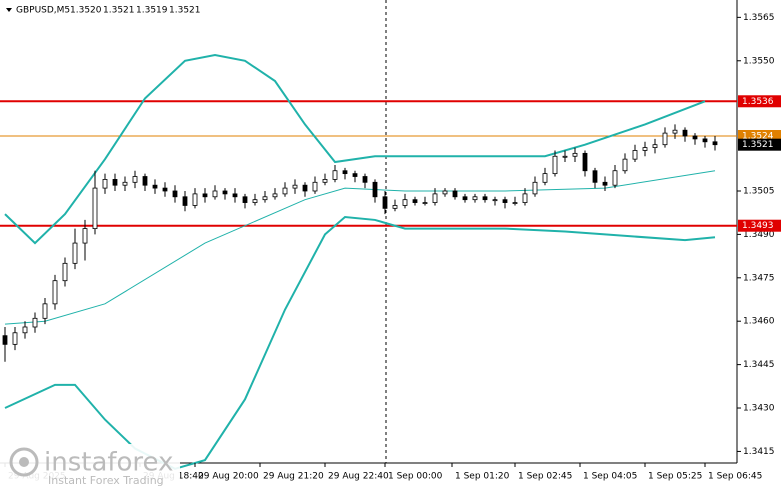 The height and width of the screenshot is (493, 781). What do you see at coordinates (759, 18) in the screenshot?
I see `y-tick-label: 1.3565` at bounding box center [759, 18].